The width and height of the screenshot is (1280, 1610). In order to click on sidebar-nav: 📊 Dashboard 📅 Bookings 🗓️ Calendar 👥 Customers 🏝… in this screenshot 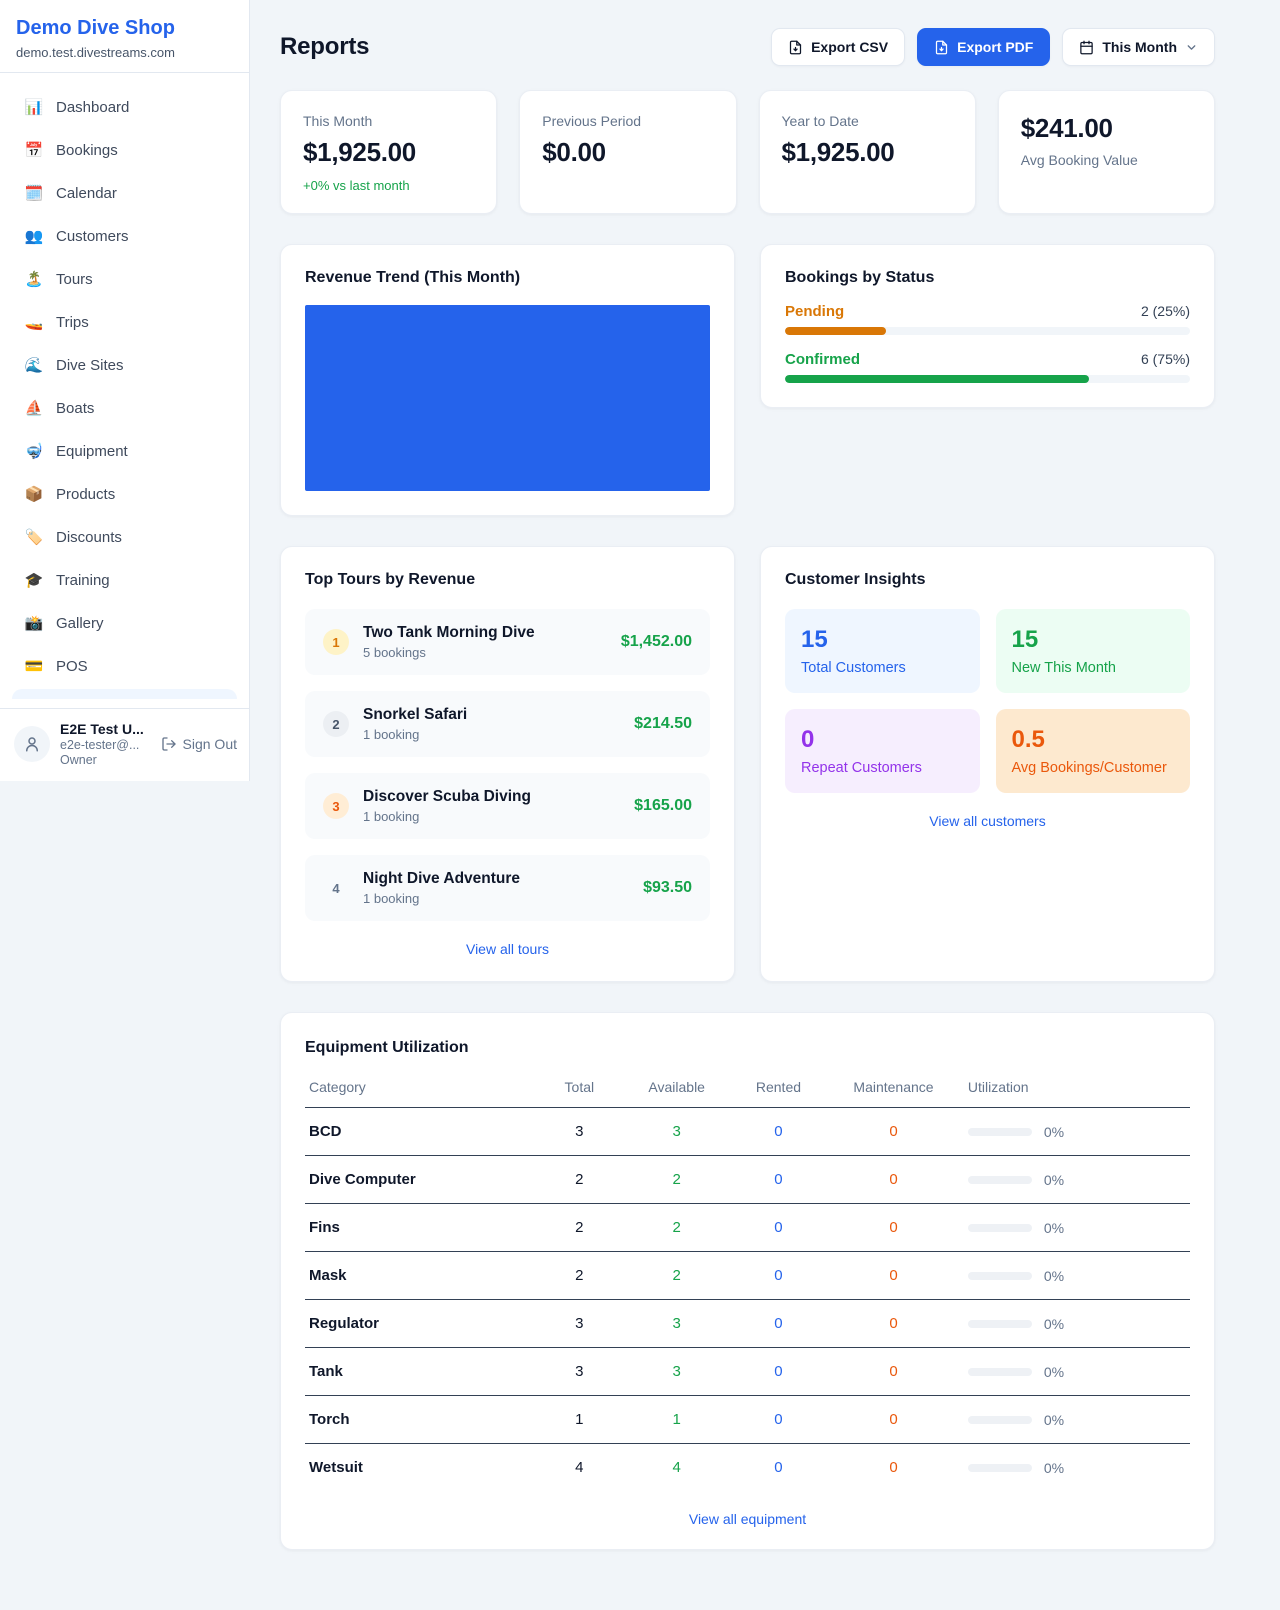, I will do `click(124, 380)`.